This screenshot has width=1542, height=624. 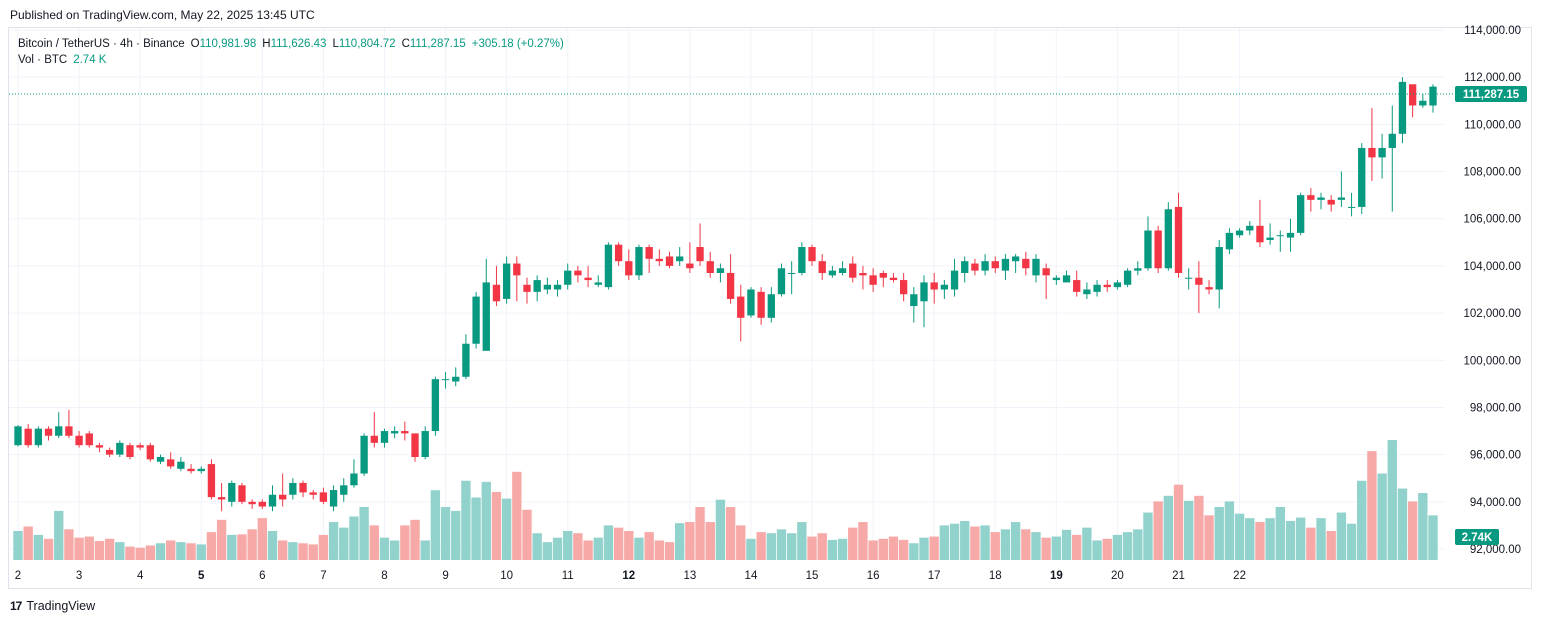 What do you see at coordinates (228, 44) in the screenshot?
I see `open-value: 110,981.98` at bounding box center [228, 44].